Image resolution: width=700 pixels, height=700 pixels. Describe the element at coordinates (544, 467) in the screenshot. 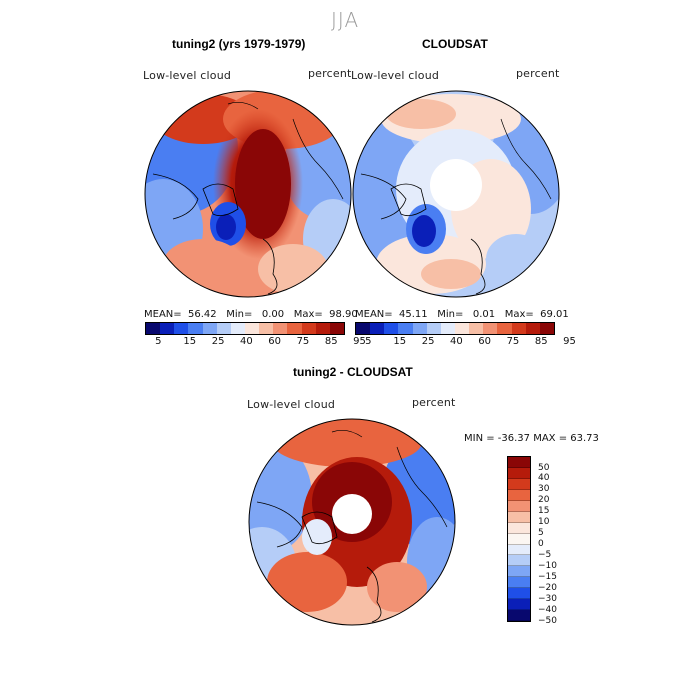

I see `colorbar-tick-label: 50` at that location.